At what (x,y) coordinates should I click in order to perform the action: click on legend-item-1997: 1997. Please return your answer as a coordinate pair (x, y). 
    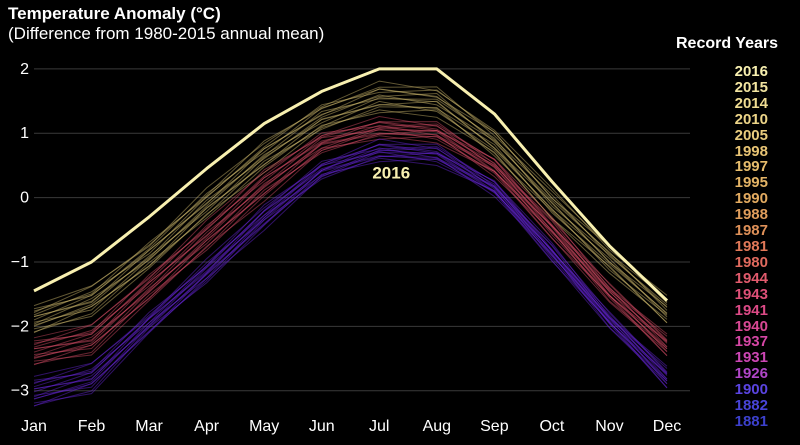
    Looking at the image, I should click on (751, 167).